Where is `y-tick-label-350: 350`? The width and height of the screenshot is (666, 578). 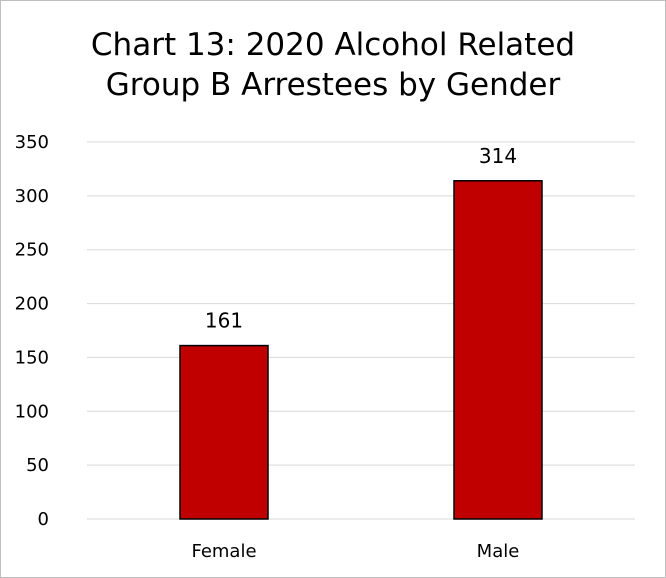
y-tick-label-350: 350 is located at coordinates (32, 142).